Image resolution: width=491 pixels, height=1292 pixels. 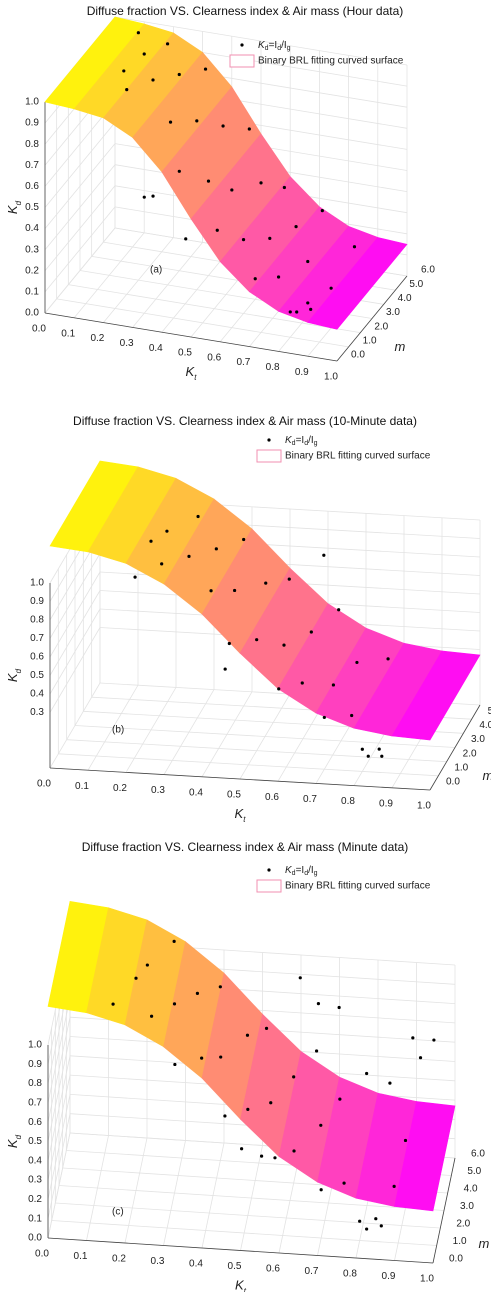 What do you see at coordinates (37, 620) in the screenshot?
I see `y-tick-label: 0.8` at bounding box center [37, 620].